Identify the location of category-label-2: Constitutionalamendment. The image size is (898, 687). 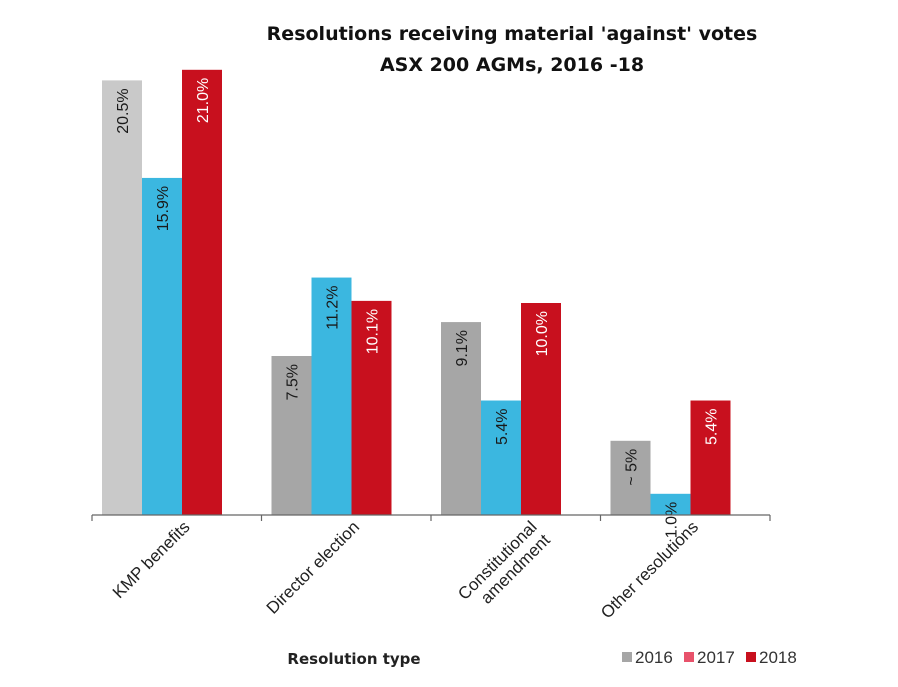
(504, 567).